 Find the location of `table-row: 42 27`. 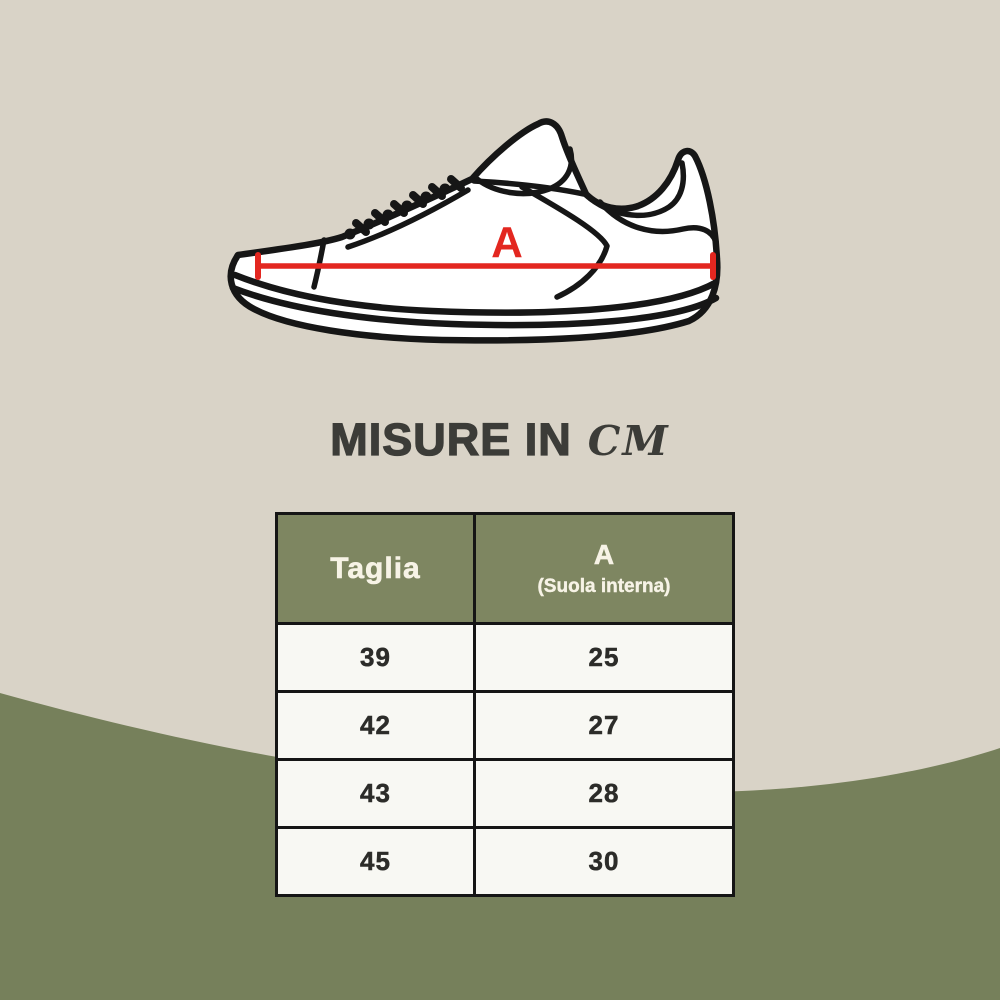

table-row: 42 27 is located at coordinates (505, 725).